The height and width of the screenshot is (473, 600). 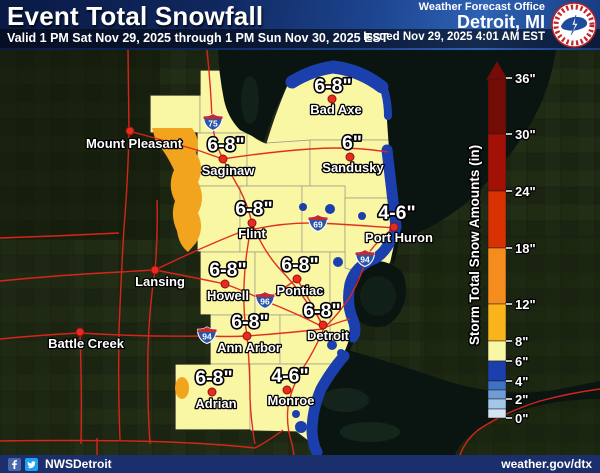 I want to click on svg-text: 69, so click(x=318, y=225).